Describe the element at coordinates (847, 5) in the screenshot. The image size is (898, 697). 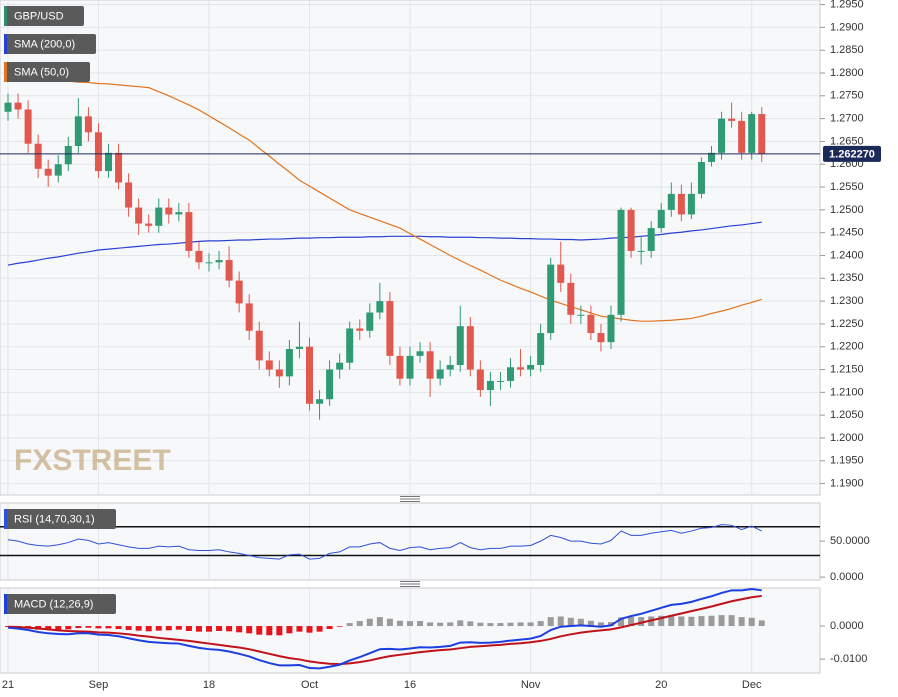
I see `y-tick-label: 1.2950` at that location.